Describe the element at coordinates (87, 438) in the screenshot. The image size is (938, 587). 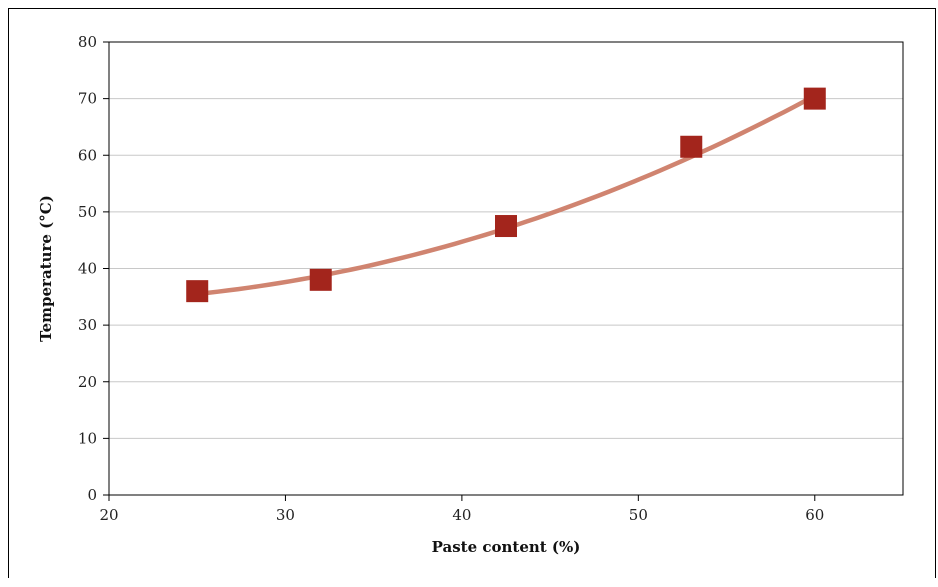
I see `y-tick-label: 10` at that location.